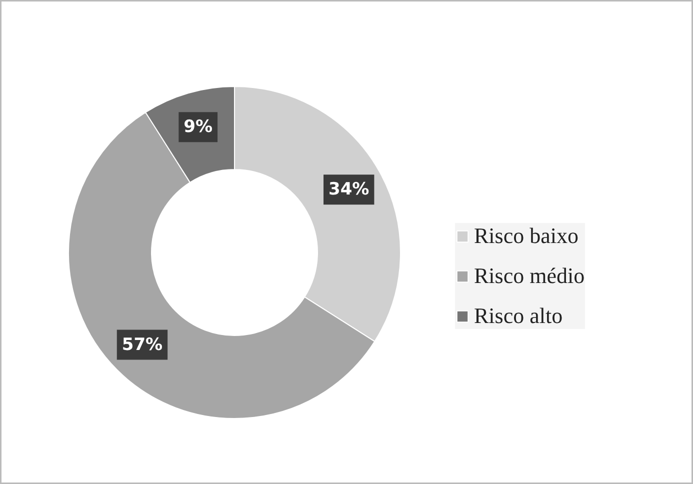 The height and width of the screenshot is (484, 693). What do you see at coordinates (526, 236) in the screenshot?
I see `legend-label: Risco baixo` at bounding box center [526, 236].